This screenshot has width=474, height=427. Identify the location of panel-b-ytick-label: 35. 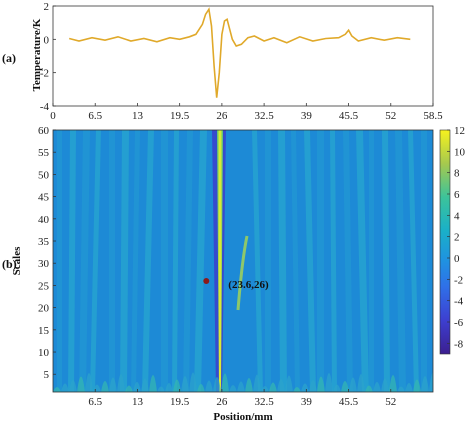
(44, 242).